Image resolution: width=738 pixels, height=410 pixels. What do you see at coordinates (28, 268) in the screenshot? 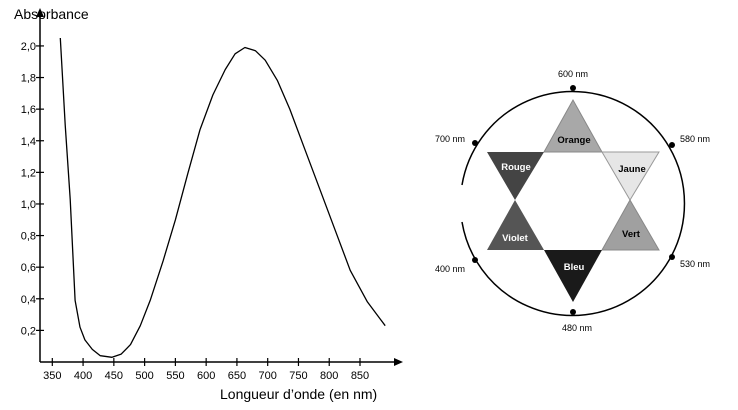
I see `y-tick-label: 0,6` at bounding box center [28, 268].